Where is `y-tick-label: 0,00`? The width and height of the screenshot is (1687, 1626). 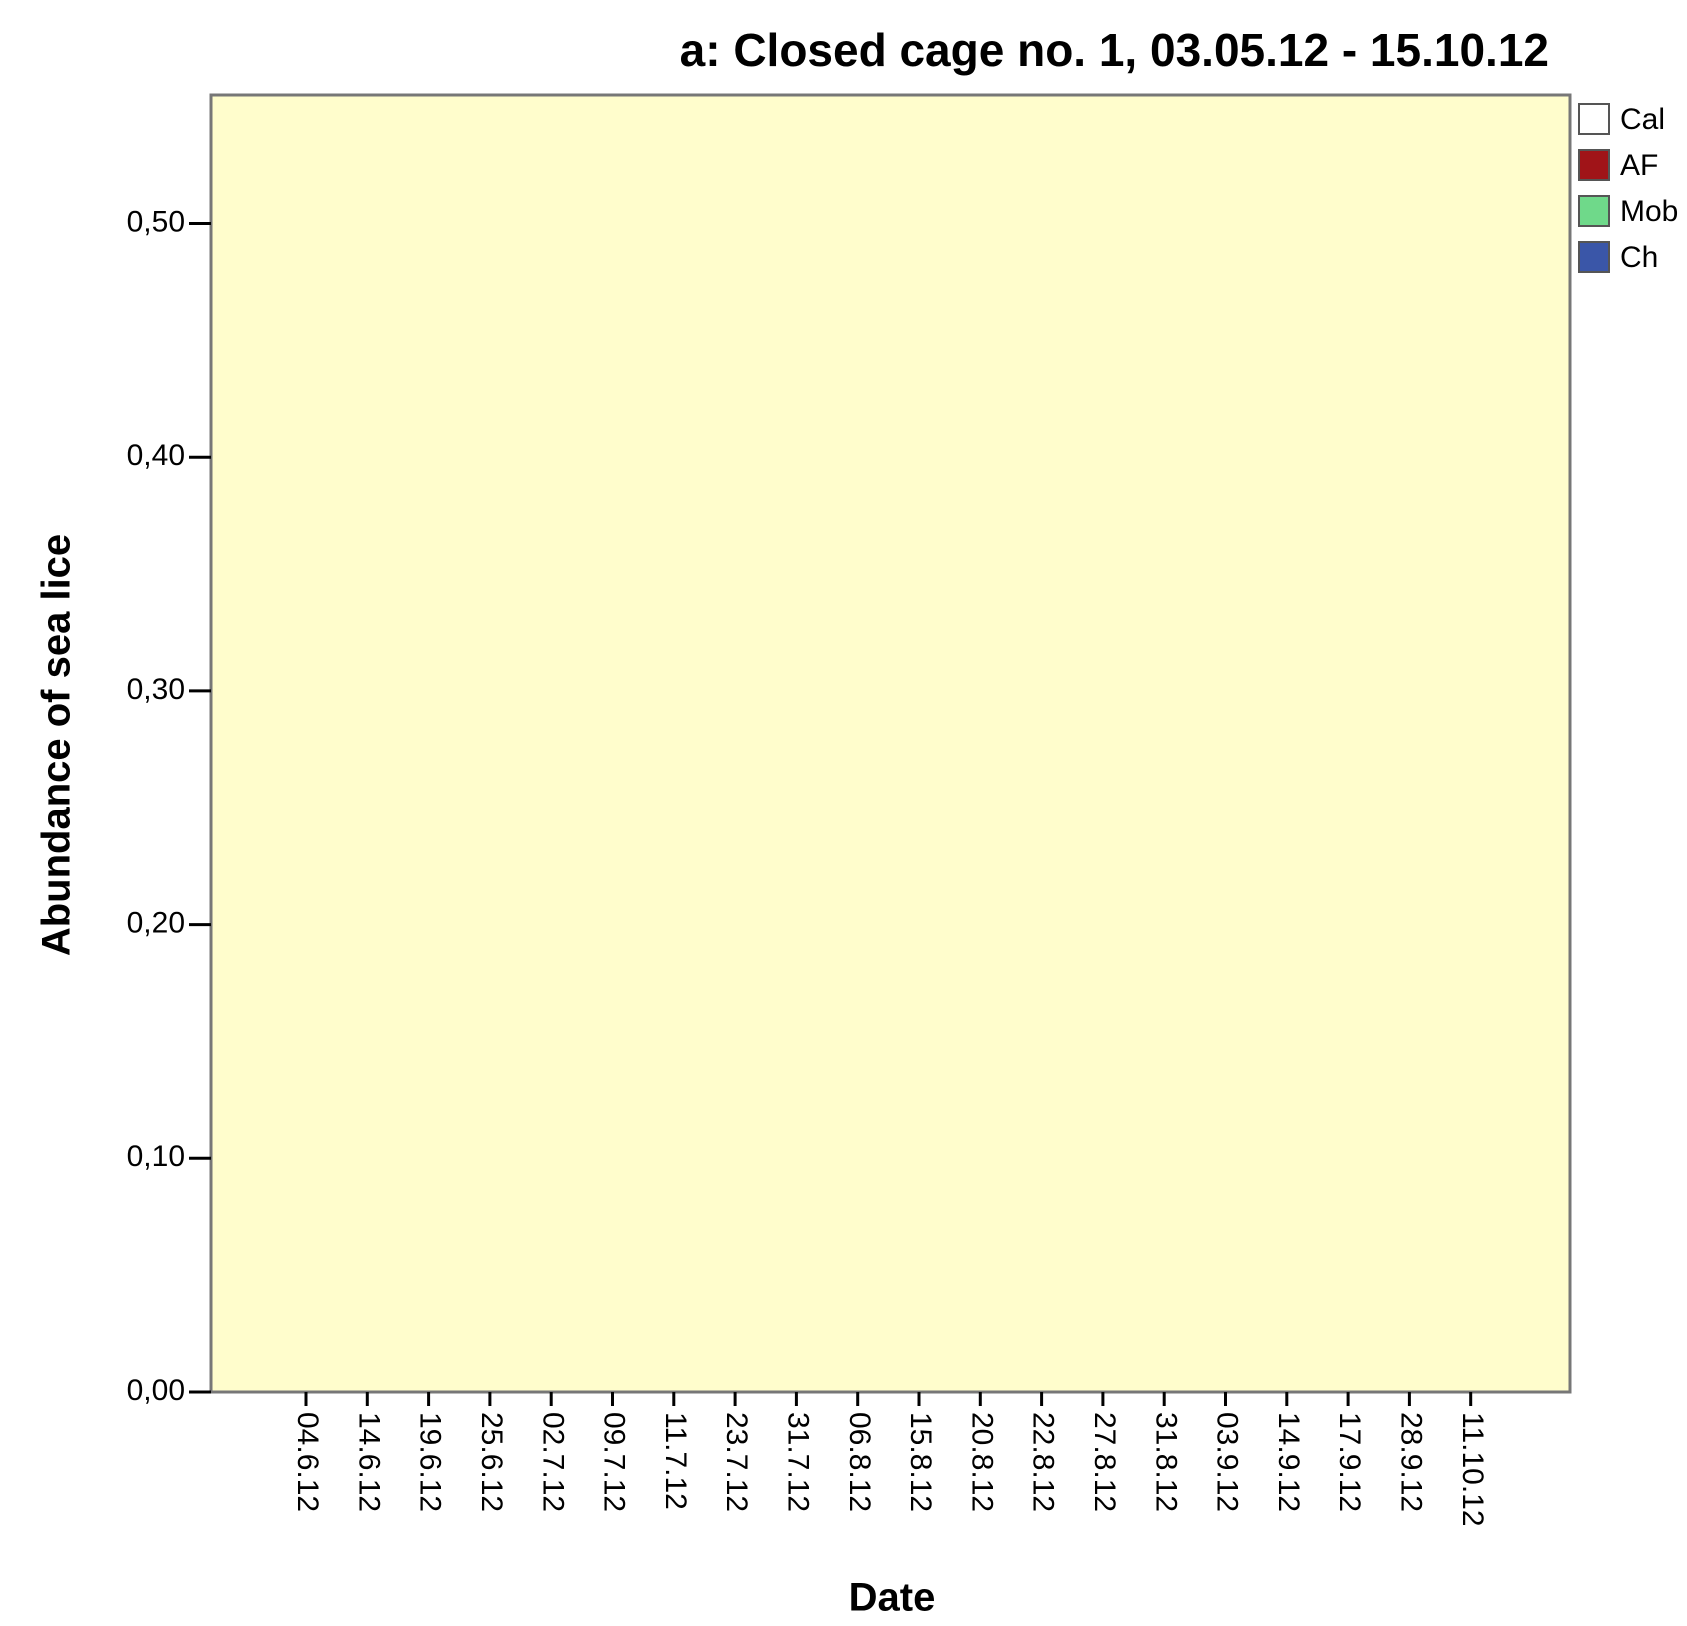
y-tick-label: 0,00 is located at coordinates (156, 1390).